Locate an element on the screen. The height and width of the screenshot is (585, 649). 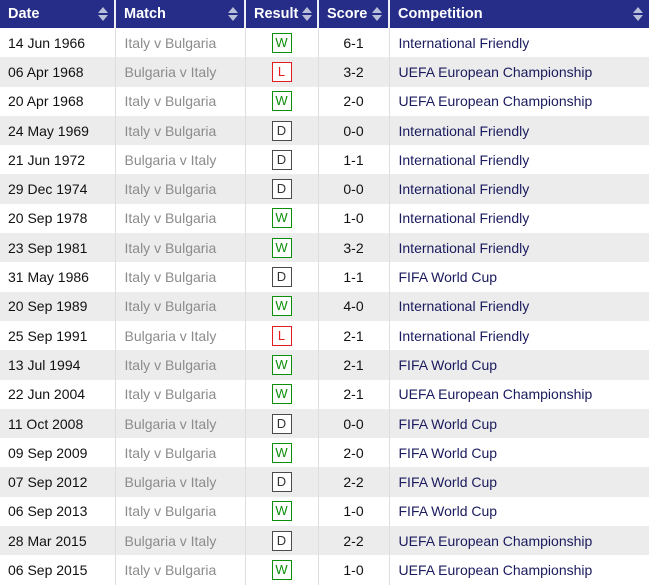
table-header: Date Match Result is located at coordinates (324, 14).